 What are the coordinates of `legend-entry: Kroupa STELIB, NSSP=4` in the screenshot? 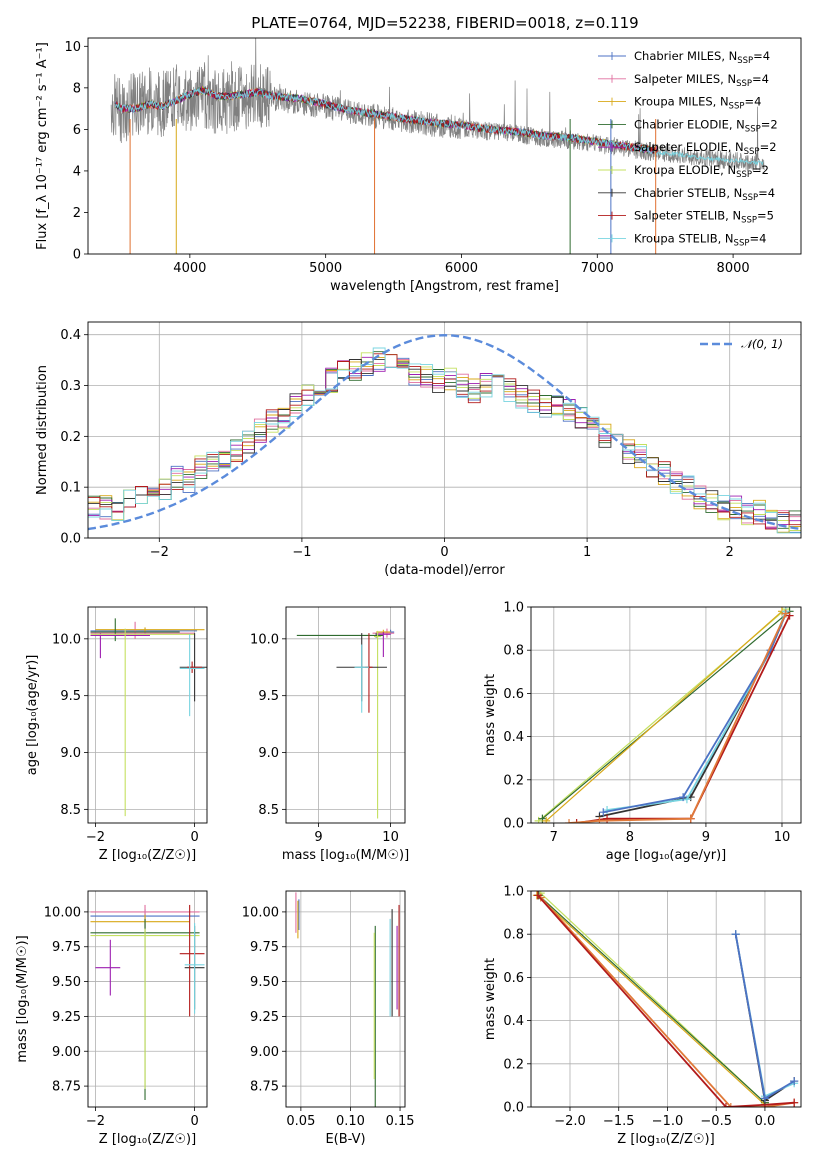 It's located at (682, 239).